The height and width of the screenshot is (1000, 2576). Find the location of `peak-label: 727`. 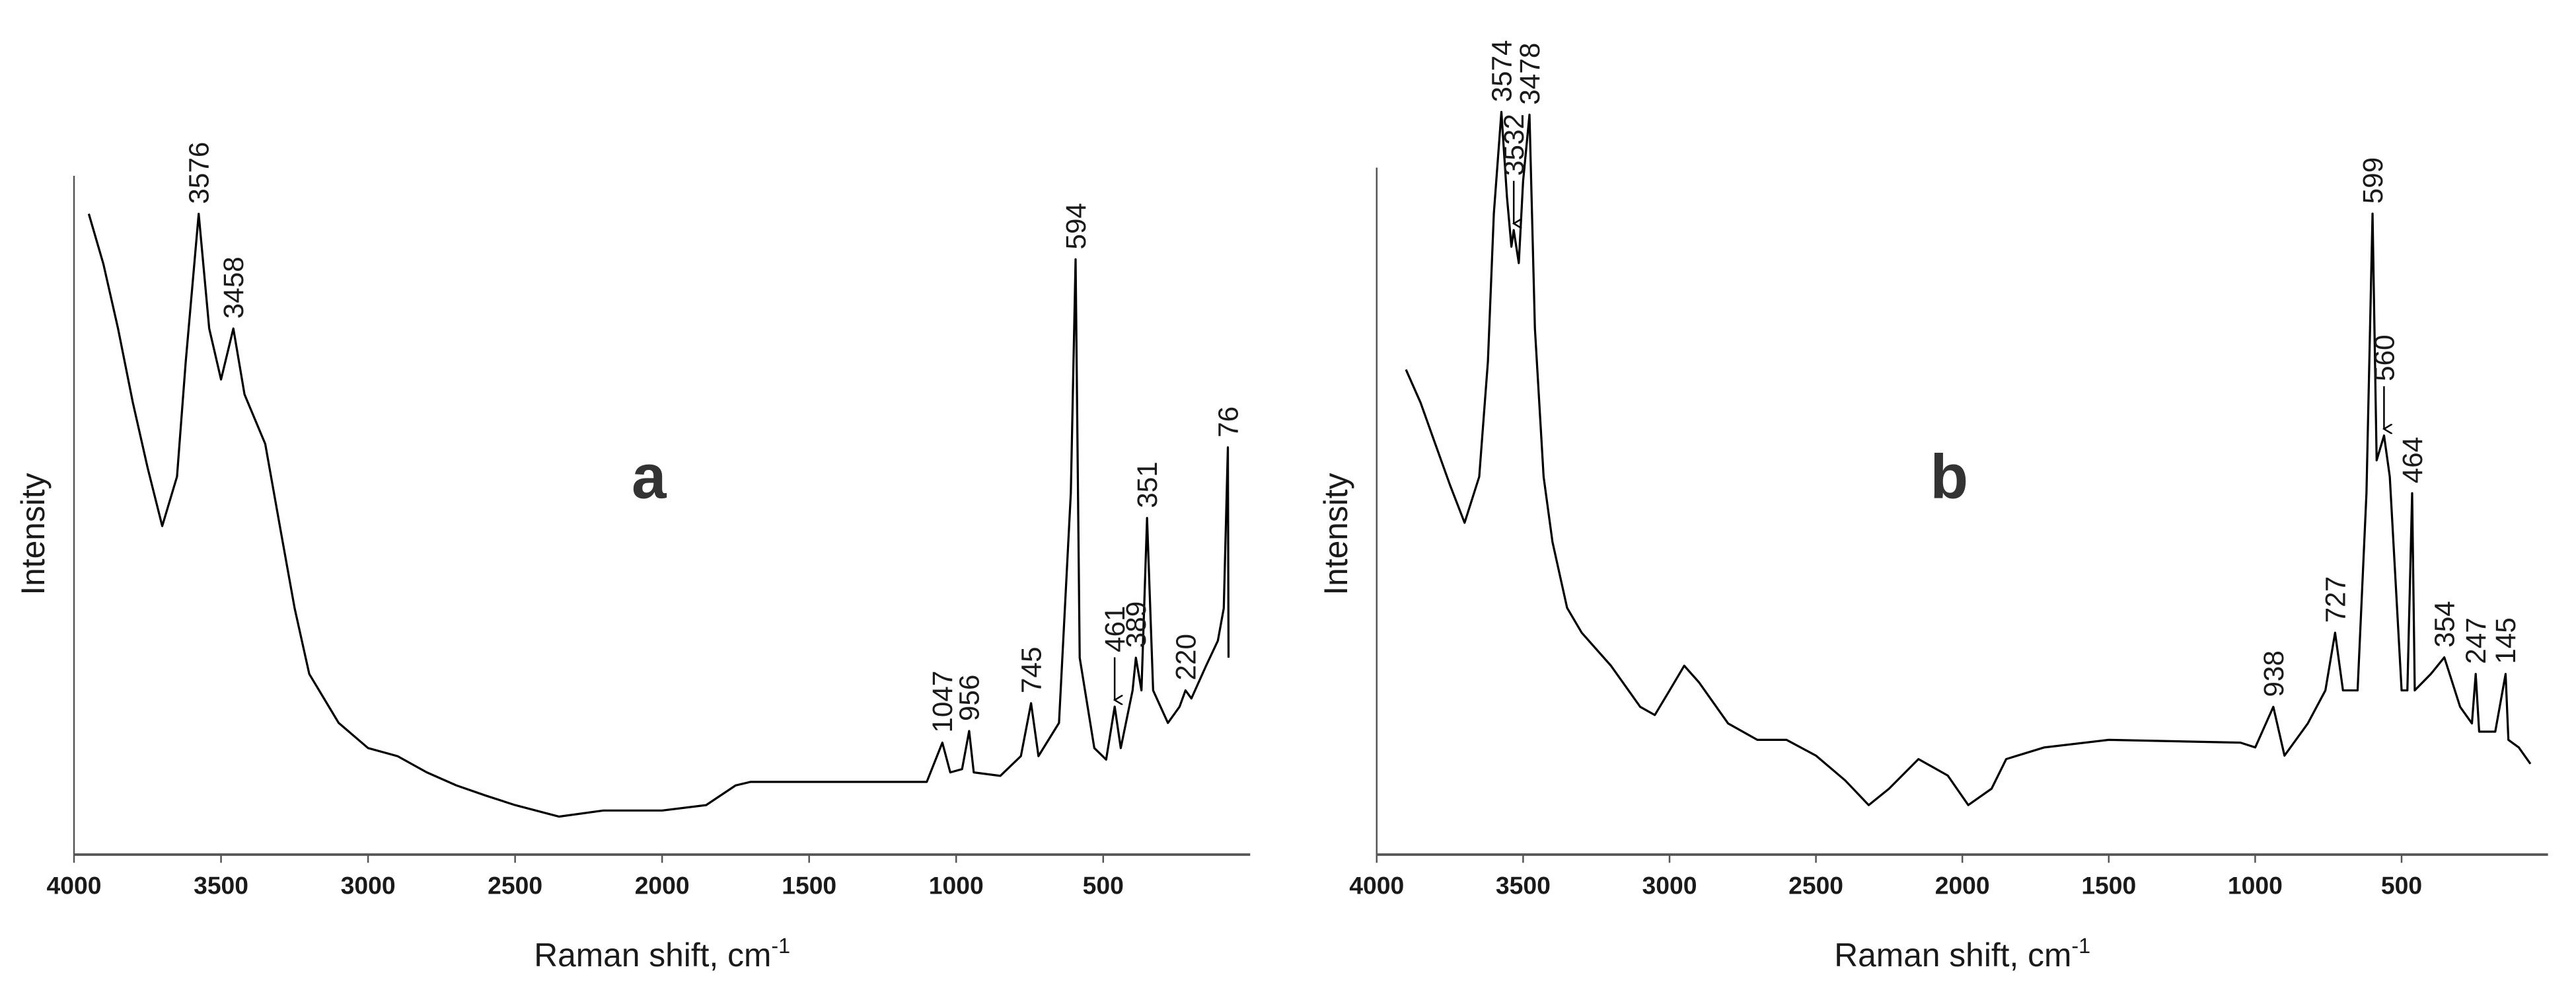

peak-label: 727 is located at coordinates (2335, 599).